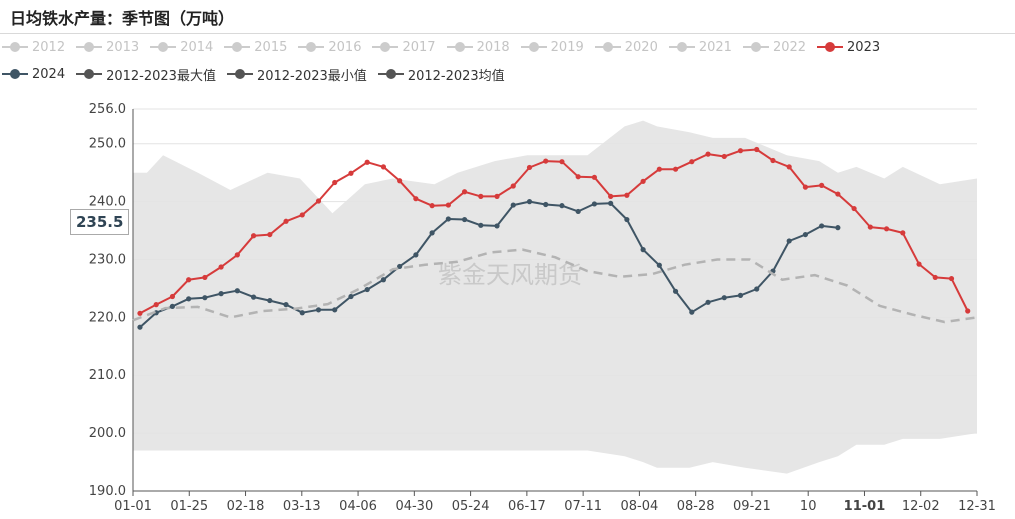 The height and width of the screenshot is (519, 1015). Describe the element at coordinates (848, 47) in the screenshot. I see `legend-item: 2023` at that location.